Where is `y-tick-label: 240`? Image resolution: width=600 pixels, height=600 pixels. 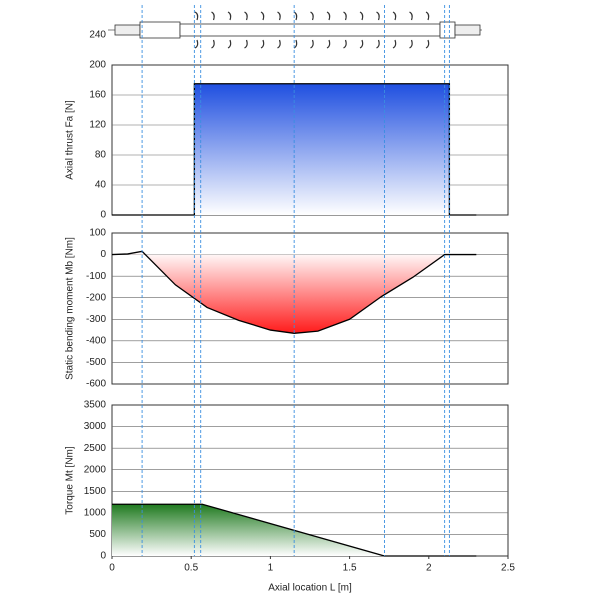
y-tick-label: 240 is located at coordinates (97, 35).